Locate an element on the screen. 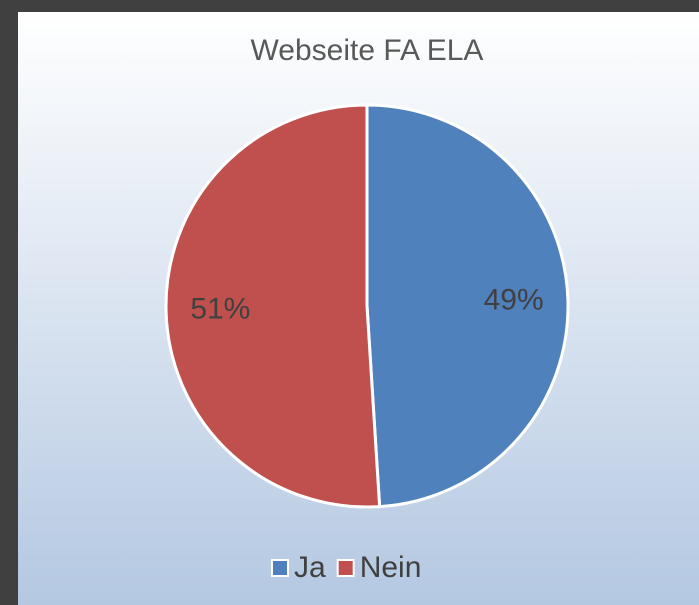  data-label: 49% is located at coordinates (514, 299).